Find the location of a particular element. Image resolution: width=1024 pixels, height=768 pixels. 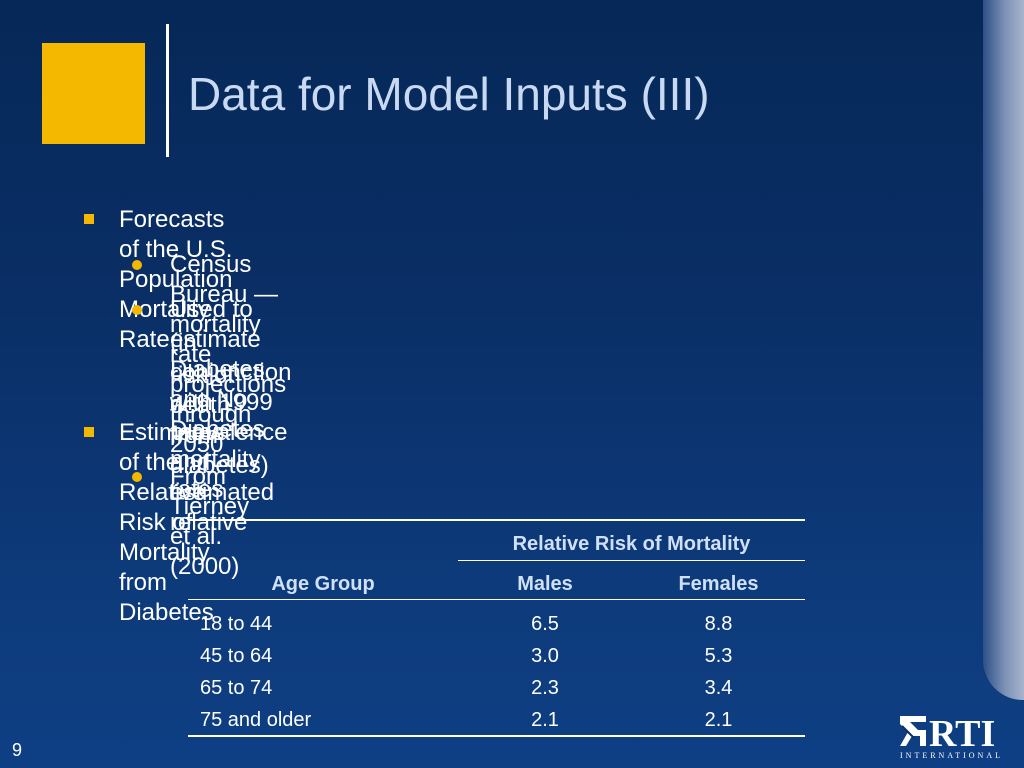

logo-mark-icon is located at coordinates (913, 731).